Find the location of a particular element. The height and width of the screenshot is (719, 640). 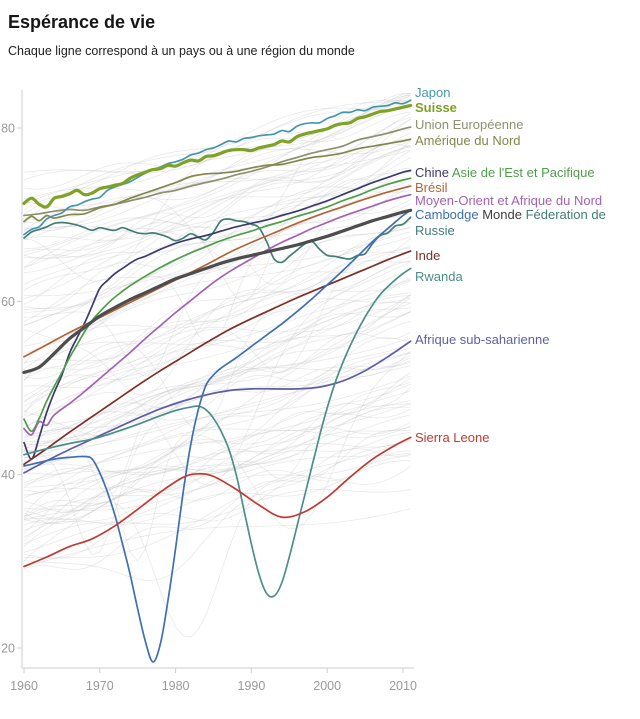

y-tick-label: 80 is located at coordinates (8, 129).